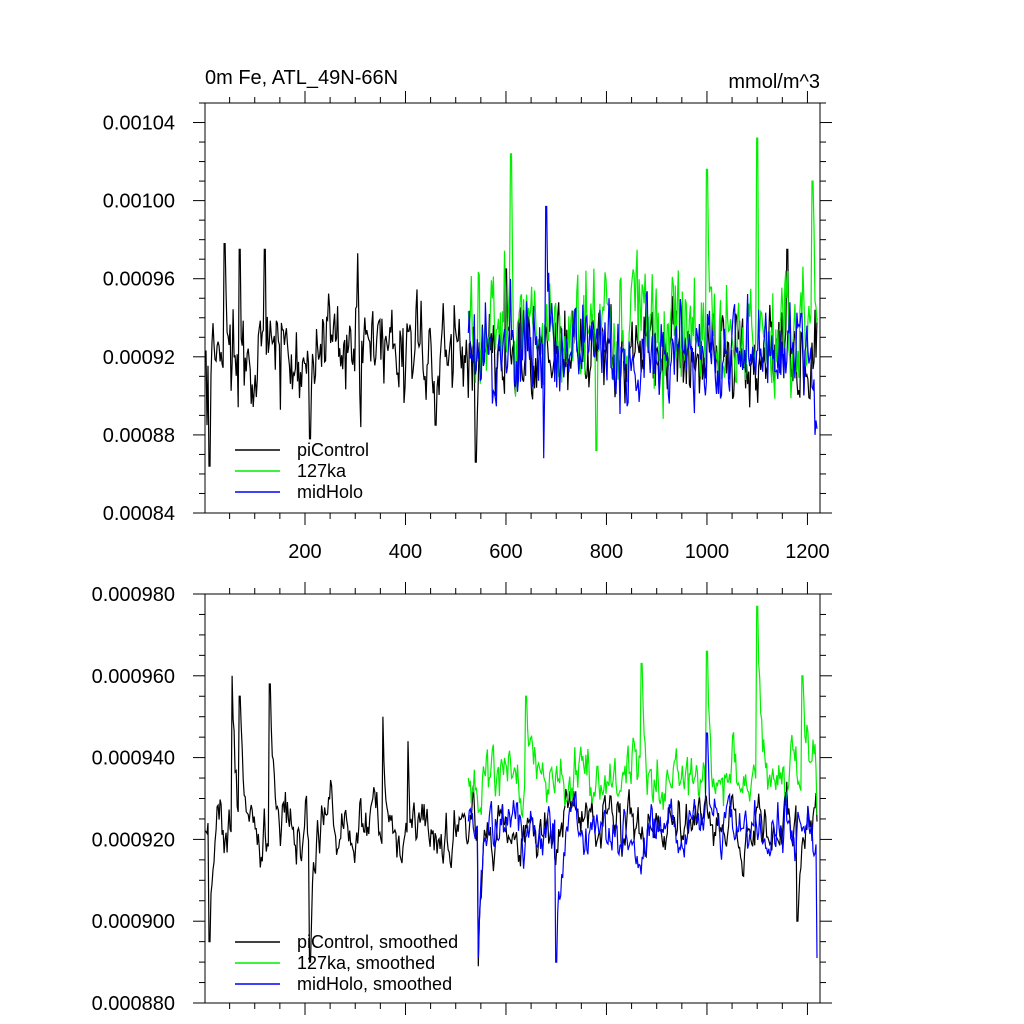 The image size is (1024, 1024). I want to click on x-tick-label: 200, so click(304, 552).